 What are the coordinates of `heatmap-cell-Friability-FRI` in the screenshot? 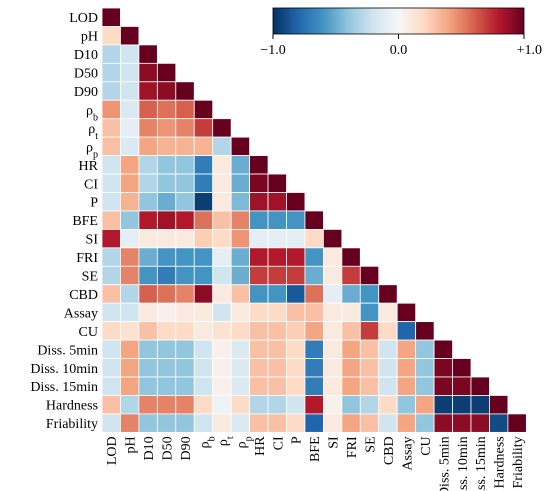 It's located at (351, 423).